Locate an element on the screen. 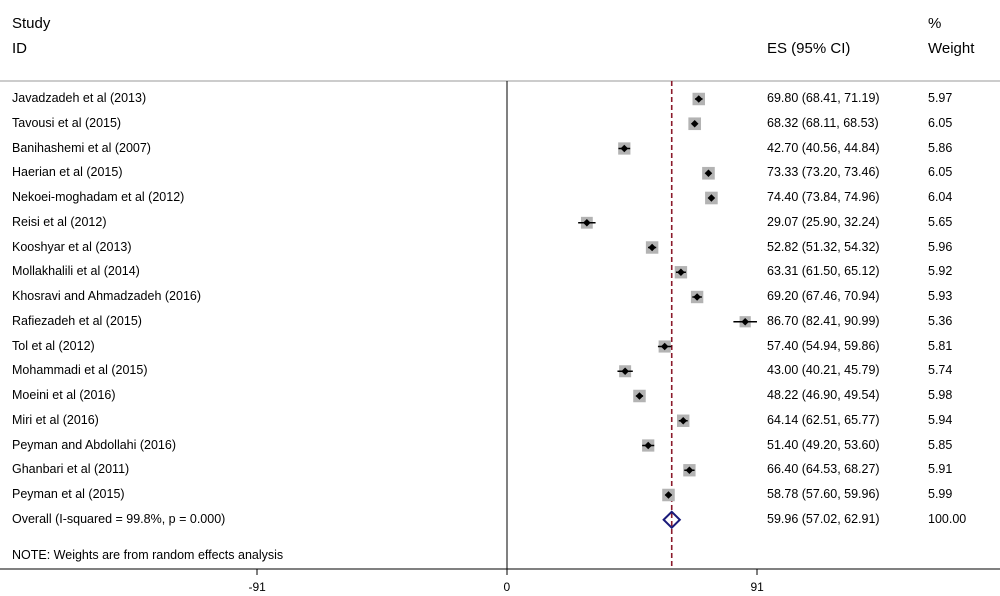 This screenshot has width=1000, height=596. study-es-ci: 73.33 (73.20, 73.46) is located at coordinates (823, 172).